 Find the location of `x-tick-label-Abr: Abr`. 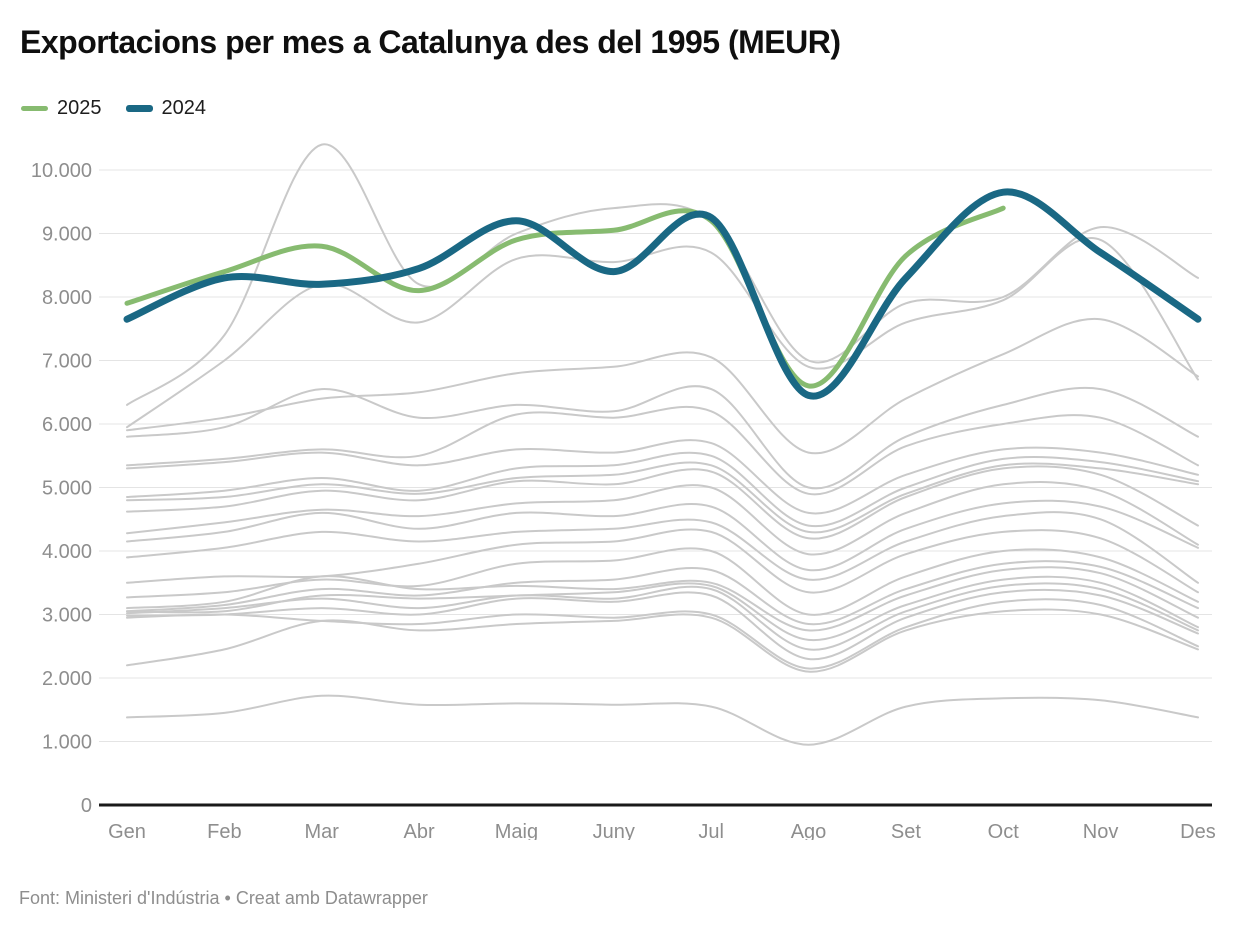

x-tick-label-Abr: Abr is located at coordinates (419, 830).